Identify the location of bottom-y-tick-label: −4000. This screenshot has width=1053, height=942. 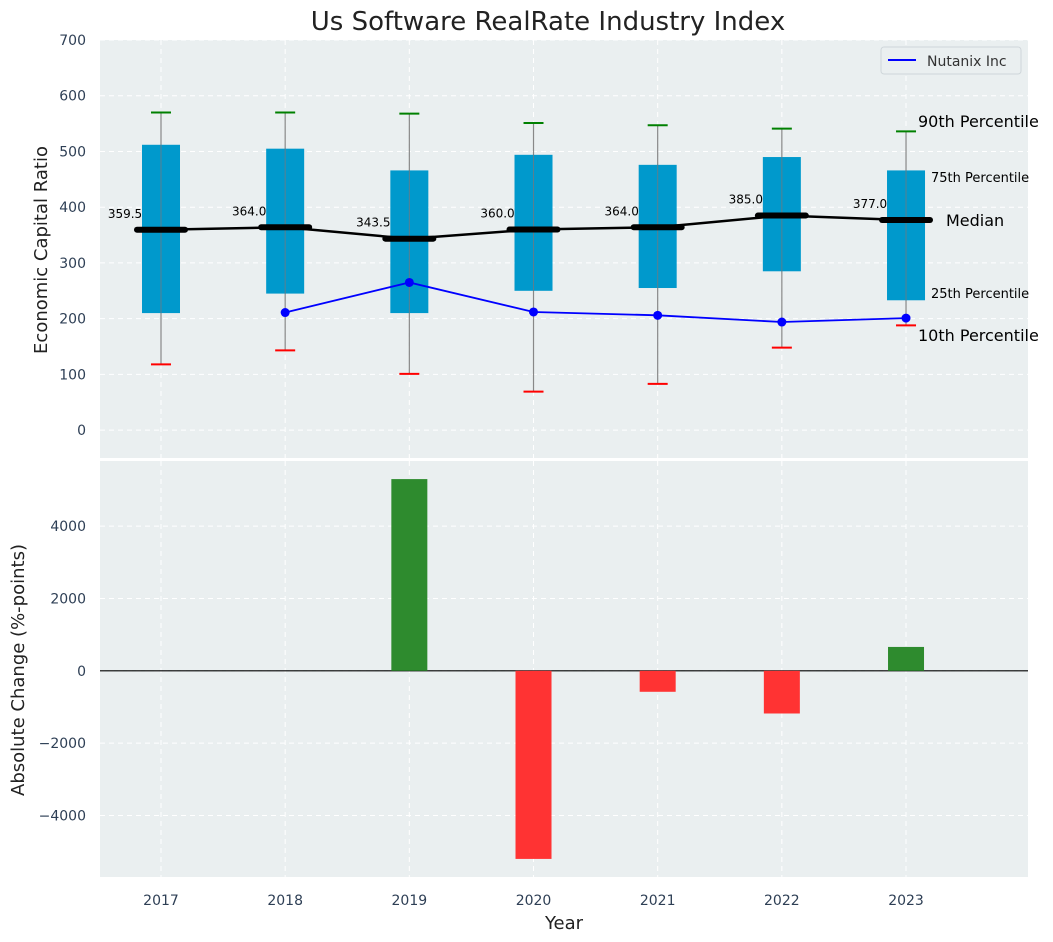
(62, 817).